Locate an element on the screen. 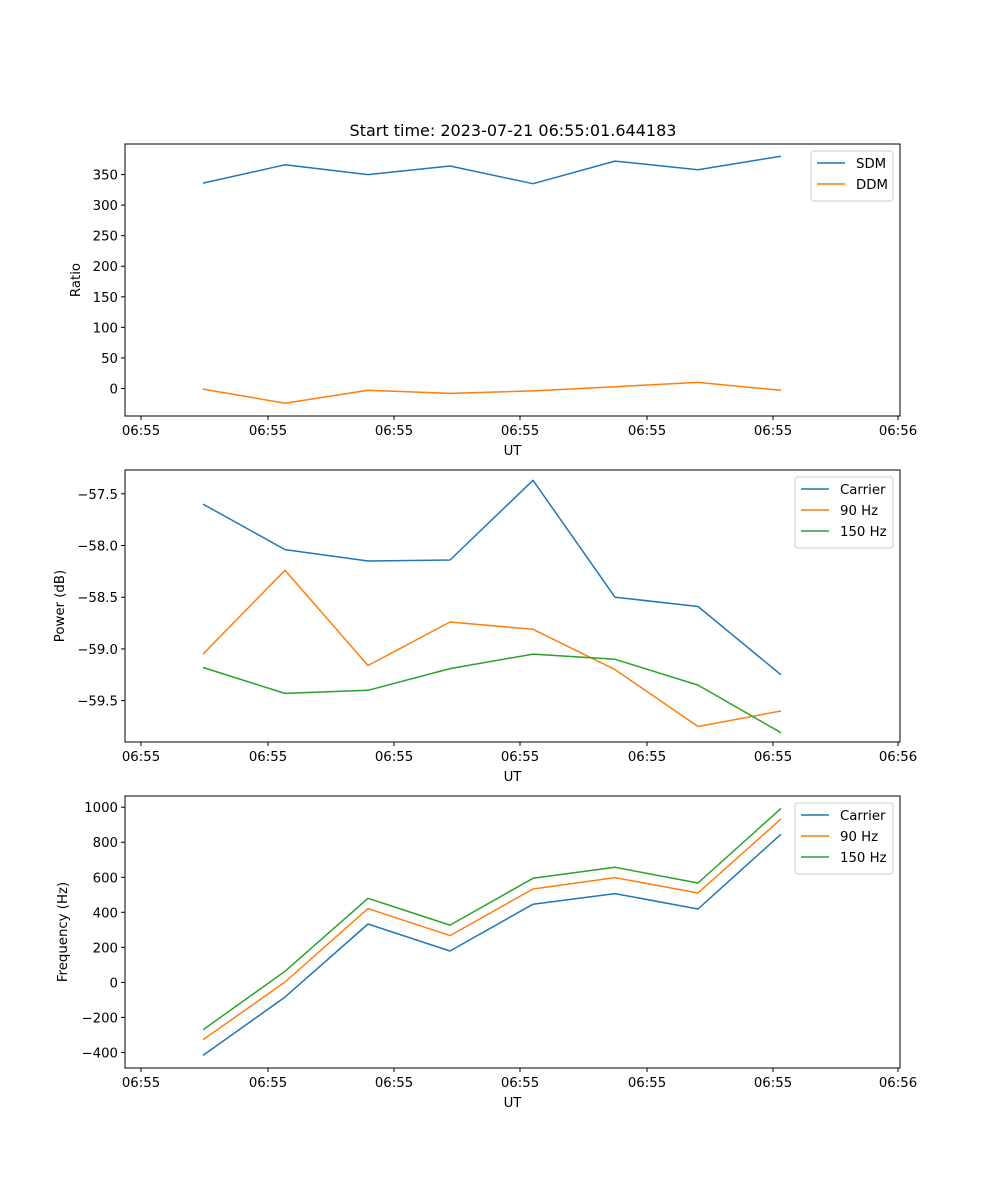 The width and height of the screenshot is (1000, 1200). series-line-ddm is located at coordinates (492, 392).